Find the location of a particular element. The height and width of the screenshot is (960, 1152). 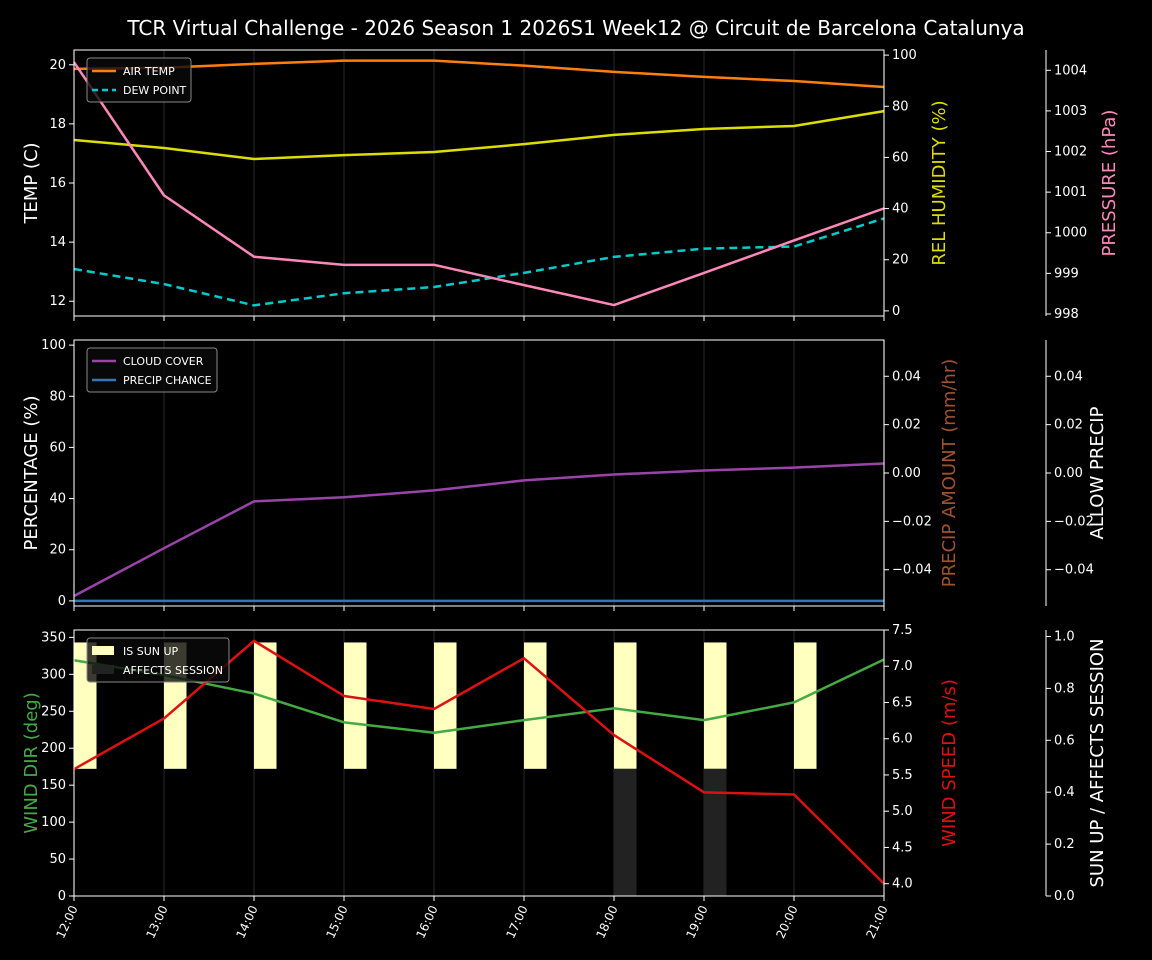

x-tick-label: 12:00 is located at coordinates (66, 921).